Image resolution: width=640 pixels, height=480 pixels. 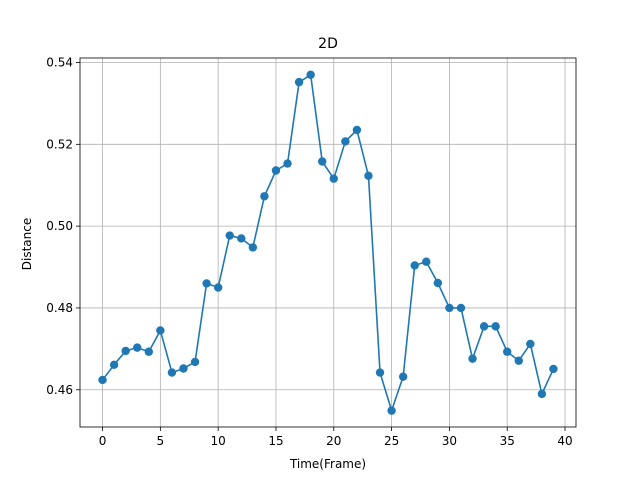 I want to click on x-tick-label: 10, so click(x=218, y=441).